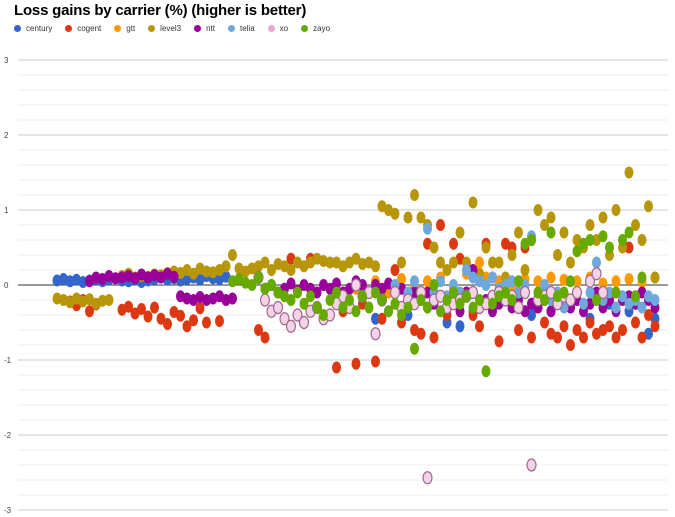 The image size is (675, 517). Describe the element at coordinates (315, 28) in the screenshot. I see `legend-item-zayo: zayo` at that location.